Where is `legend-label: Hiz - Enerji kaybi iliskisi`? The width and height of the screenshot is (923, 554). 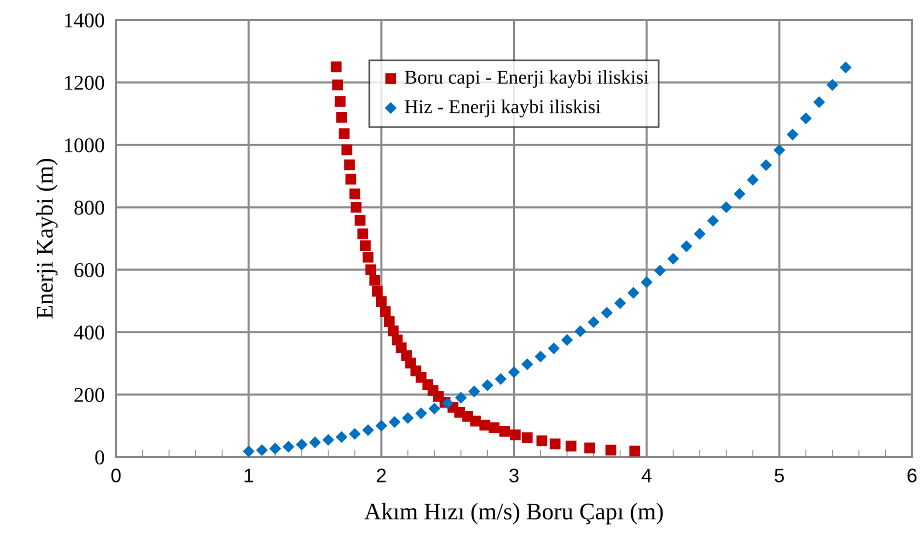 legend-label: Hiz - Enerji kaybi iliskisi is located at coordinates (502, 109).